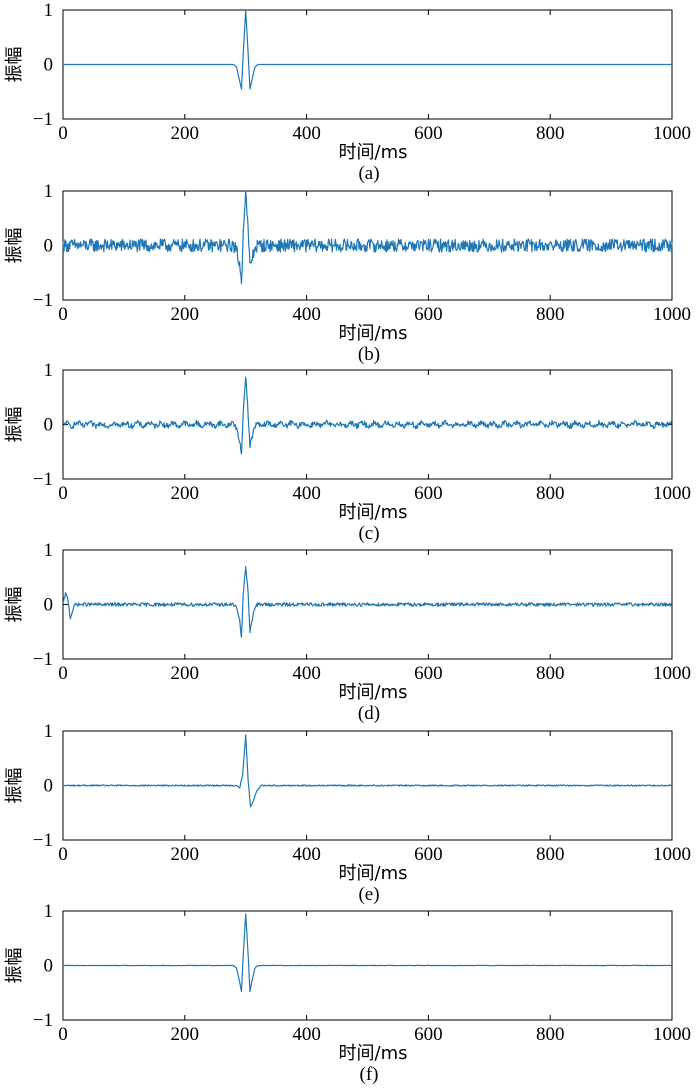 The height and width of the screenshot is (1088, 700). What do you see at coordinates (368, 533) in the screenshot?
I see `panel-caption: (c)` at bounding box center [368, 533].